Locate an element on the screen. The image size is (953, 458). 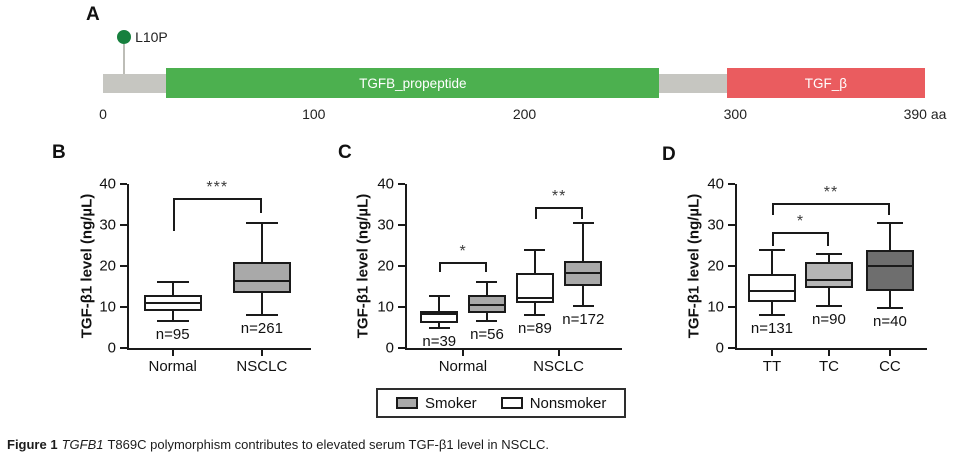
panel-d-ylabel: TGF-β1 level (ng/µL) is located at coordinates (694, 266).